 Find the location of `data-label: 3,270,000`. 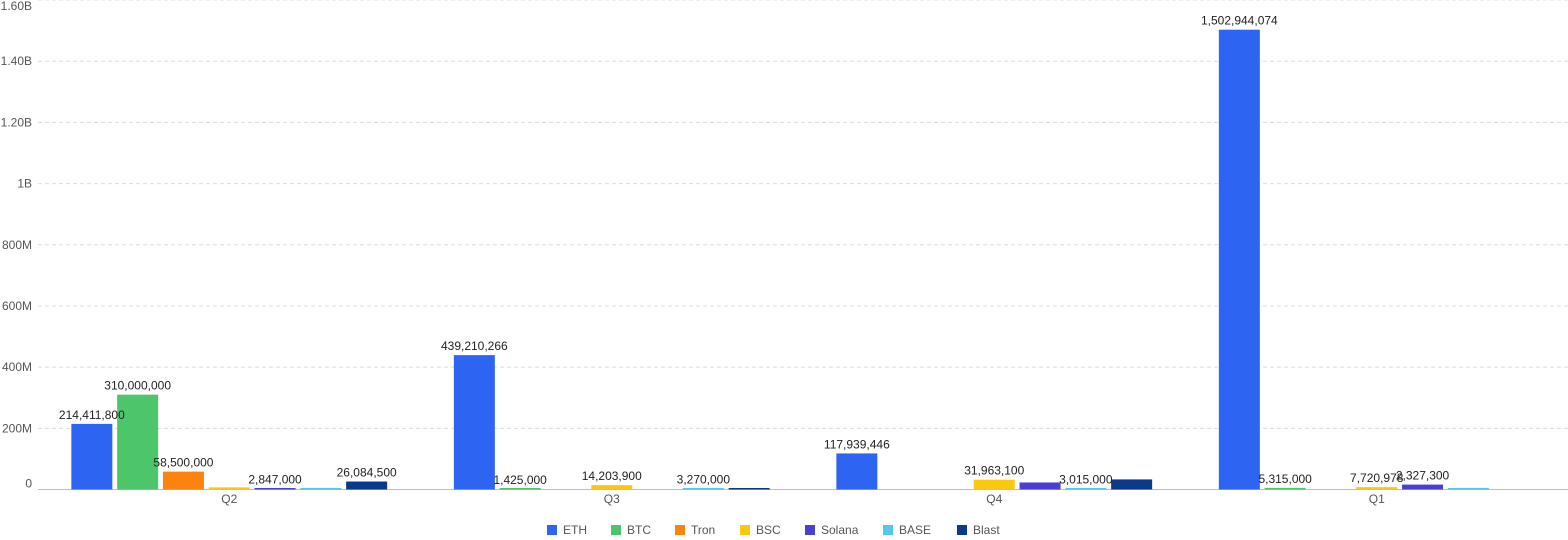

data-label: 3,270,000 is located at coordinates (704, 479).